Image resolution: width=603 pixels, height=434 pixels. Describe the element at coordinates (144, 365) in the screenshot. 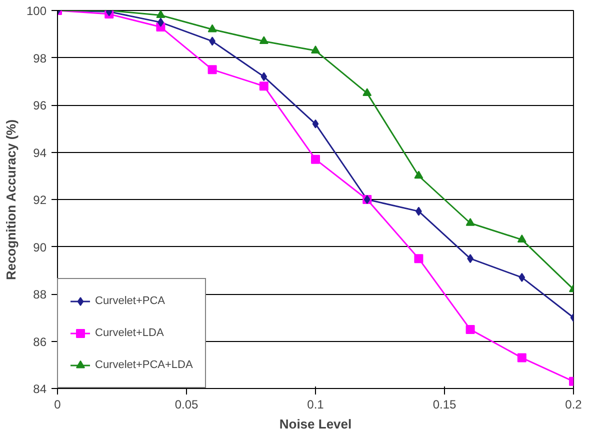

I see `legend-label: Curvelet+PCA+LDA` at that location.